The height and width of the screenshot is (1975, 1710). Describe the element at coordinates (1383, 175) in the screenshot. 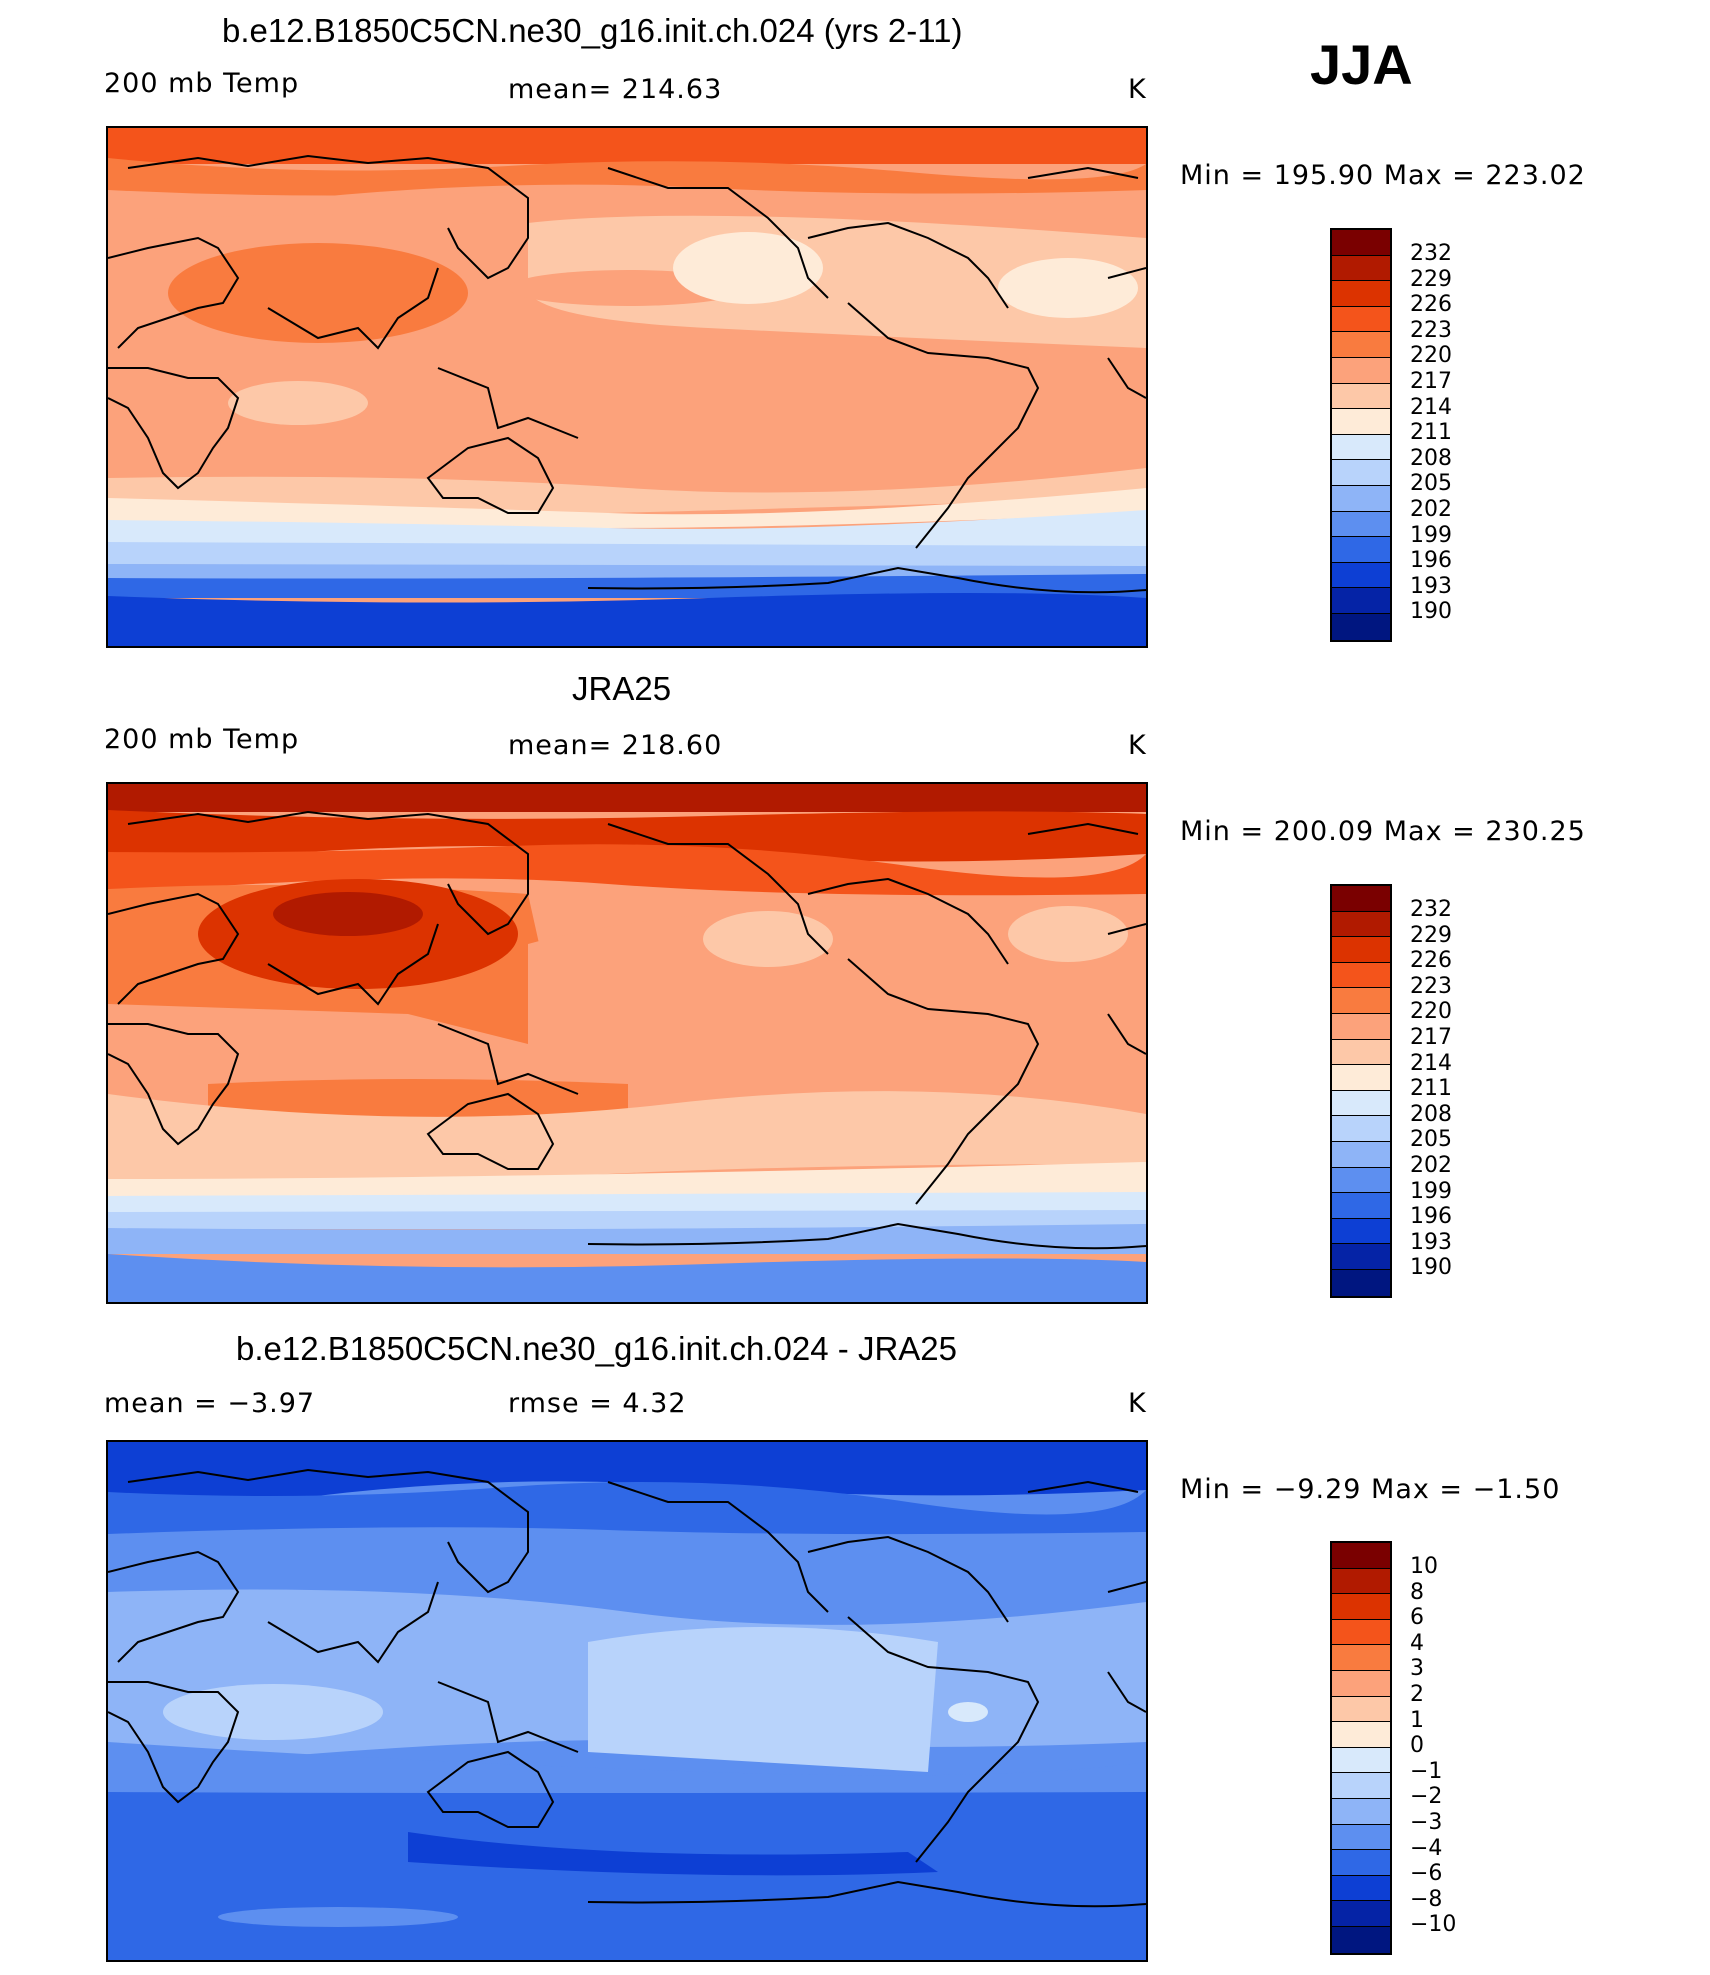

I see `panel-1-minmax-label: Min = 195.90 Max = 223.02` at that location.